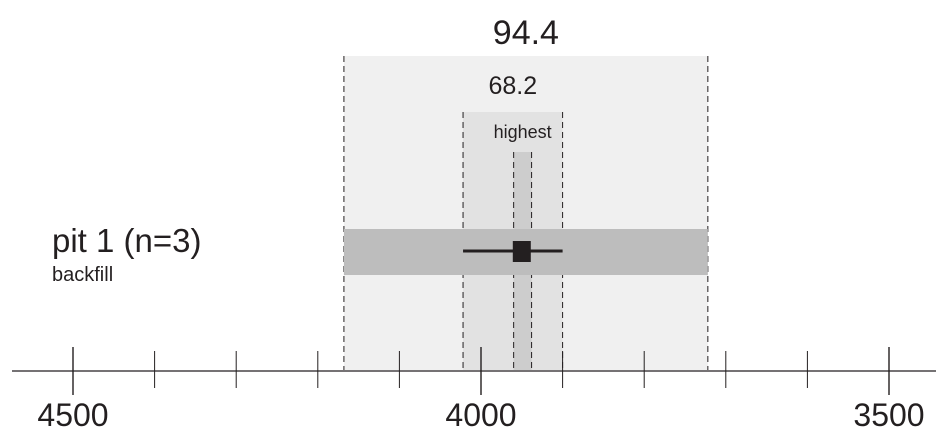 The height and width of the screenshot is (431, 947). Describe the element at coordinates (480, 414) in the screenshot. I see `tick-label-4000: 4000` at that location.